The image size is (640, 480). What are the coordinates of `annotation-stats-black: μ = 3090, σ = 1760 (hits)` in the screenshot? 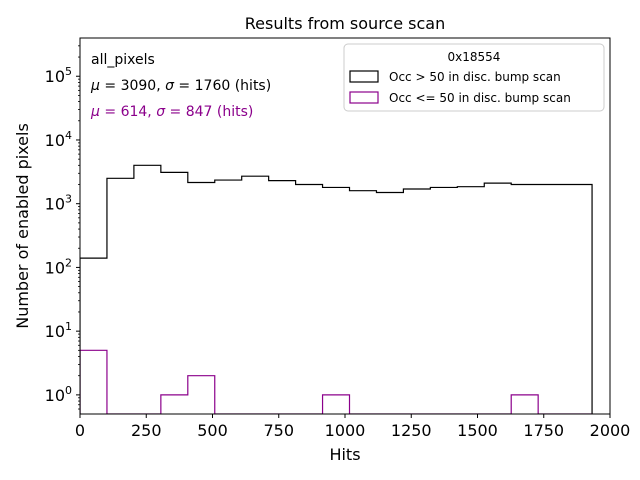 It's located at (180, 86).